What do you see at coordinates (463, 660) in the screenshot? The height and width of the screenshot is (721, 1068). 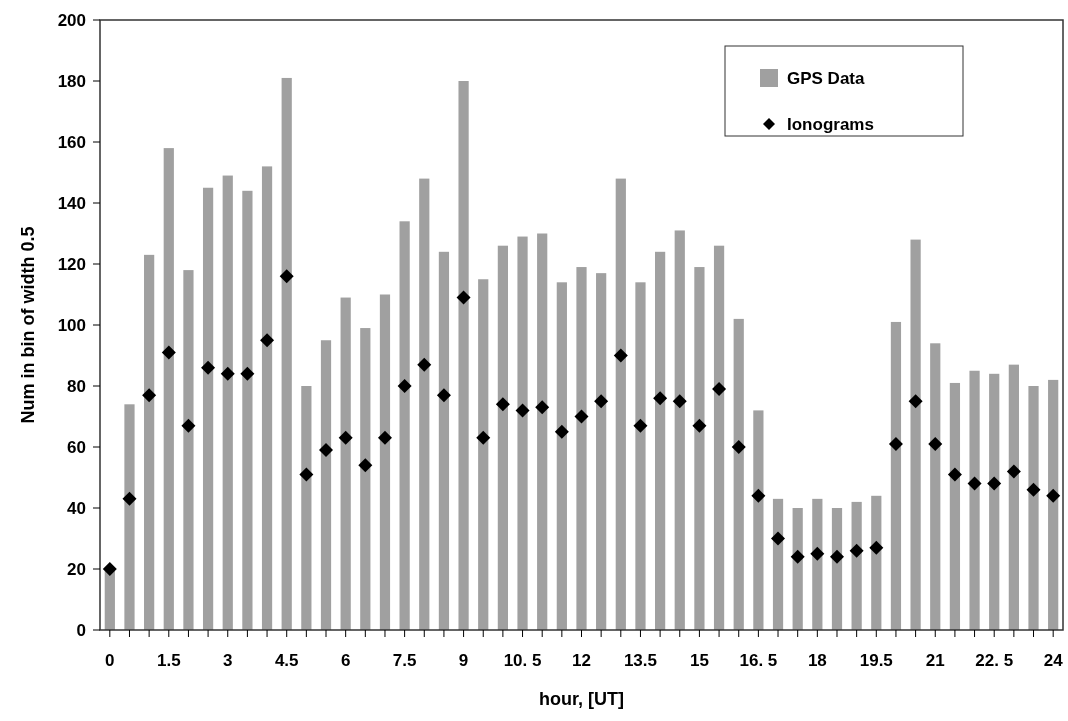 I see `x-tick-label: 9` at bounding box center [463, 660].